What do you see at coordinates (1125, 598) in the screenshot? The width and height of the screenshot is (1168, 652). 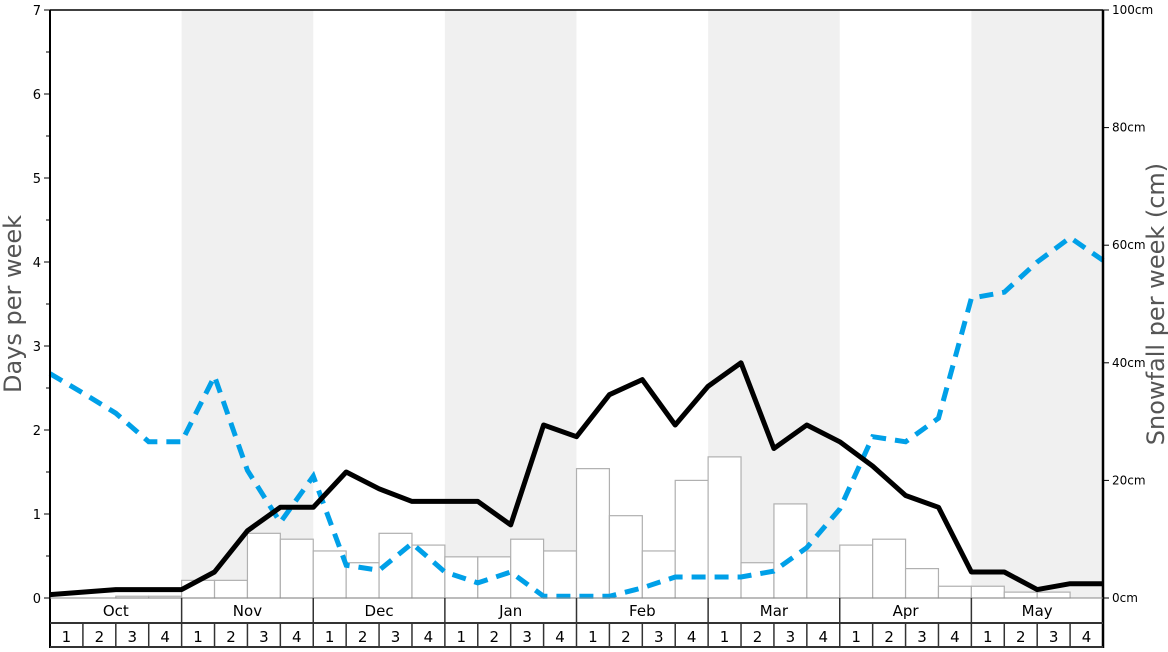 I see `right-tick-label: 0cm` at bounding box center [1125, 598].